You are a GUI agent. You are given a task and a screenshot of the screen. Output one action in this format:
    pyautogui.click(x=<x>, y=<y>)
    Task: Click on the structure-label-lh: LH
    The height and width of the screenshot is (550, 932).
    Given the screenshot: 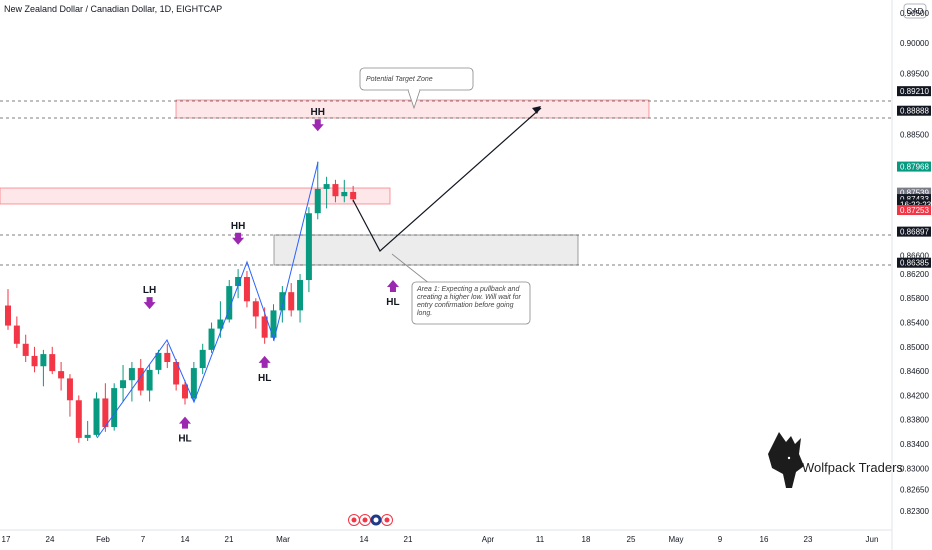 What is the action you would take?
    pyautogui.click(x=149, y=297)
    